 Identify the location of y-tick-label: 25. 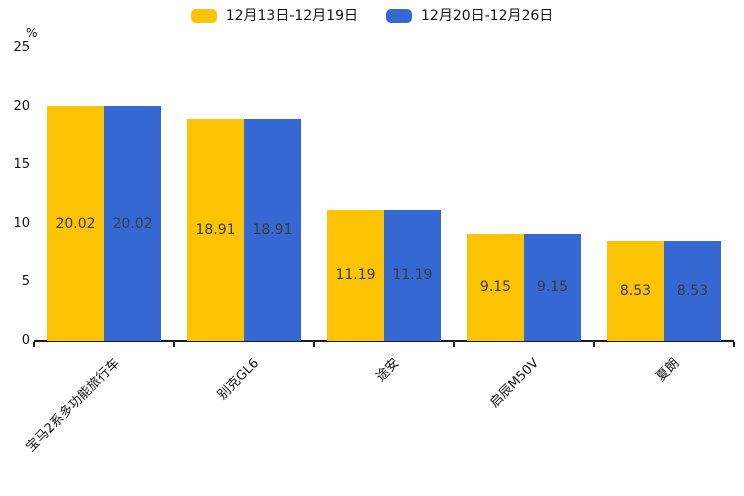
(21, 47).